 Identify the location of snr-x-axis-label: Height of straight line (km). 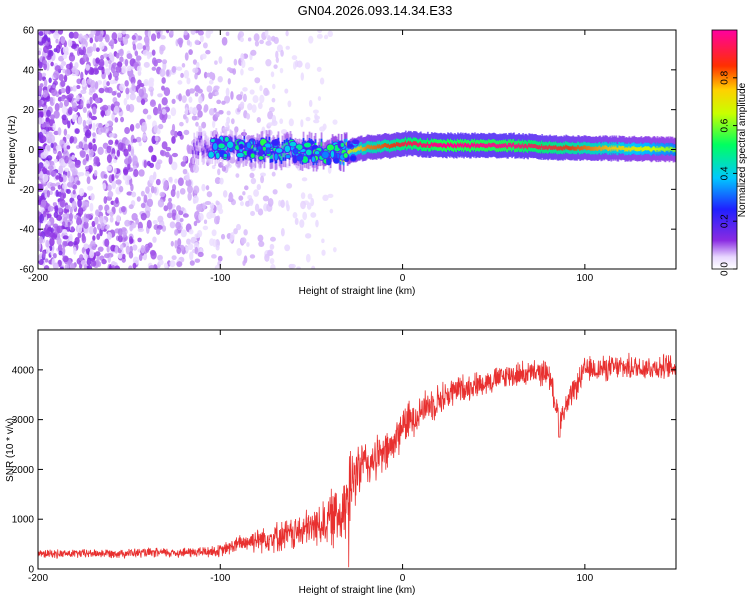
(357, 590).